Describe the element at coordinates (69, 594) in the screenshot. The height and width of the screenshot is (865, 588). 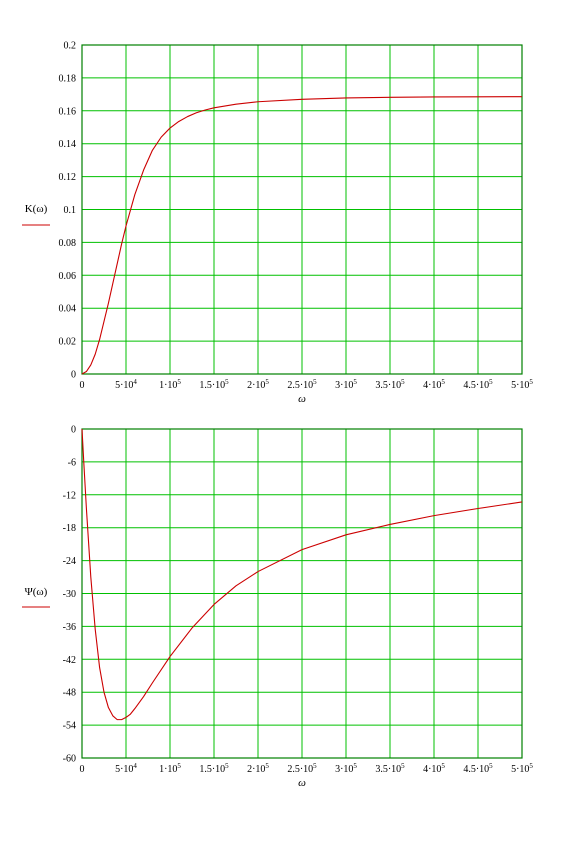
I see `y-tick-label: -30` at that location.